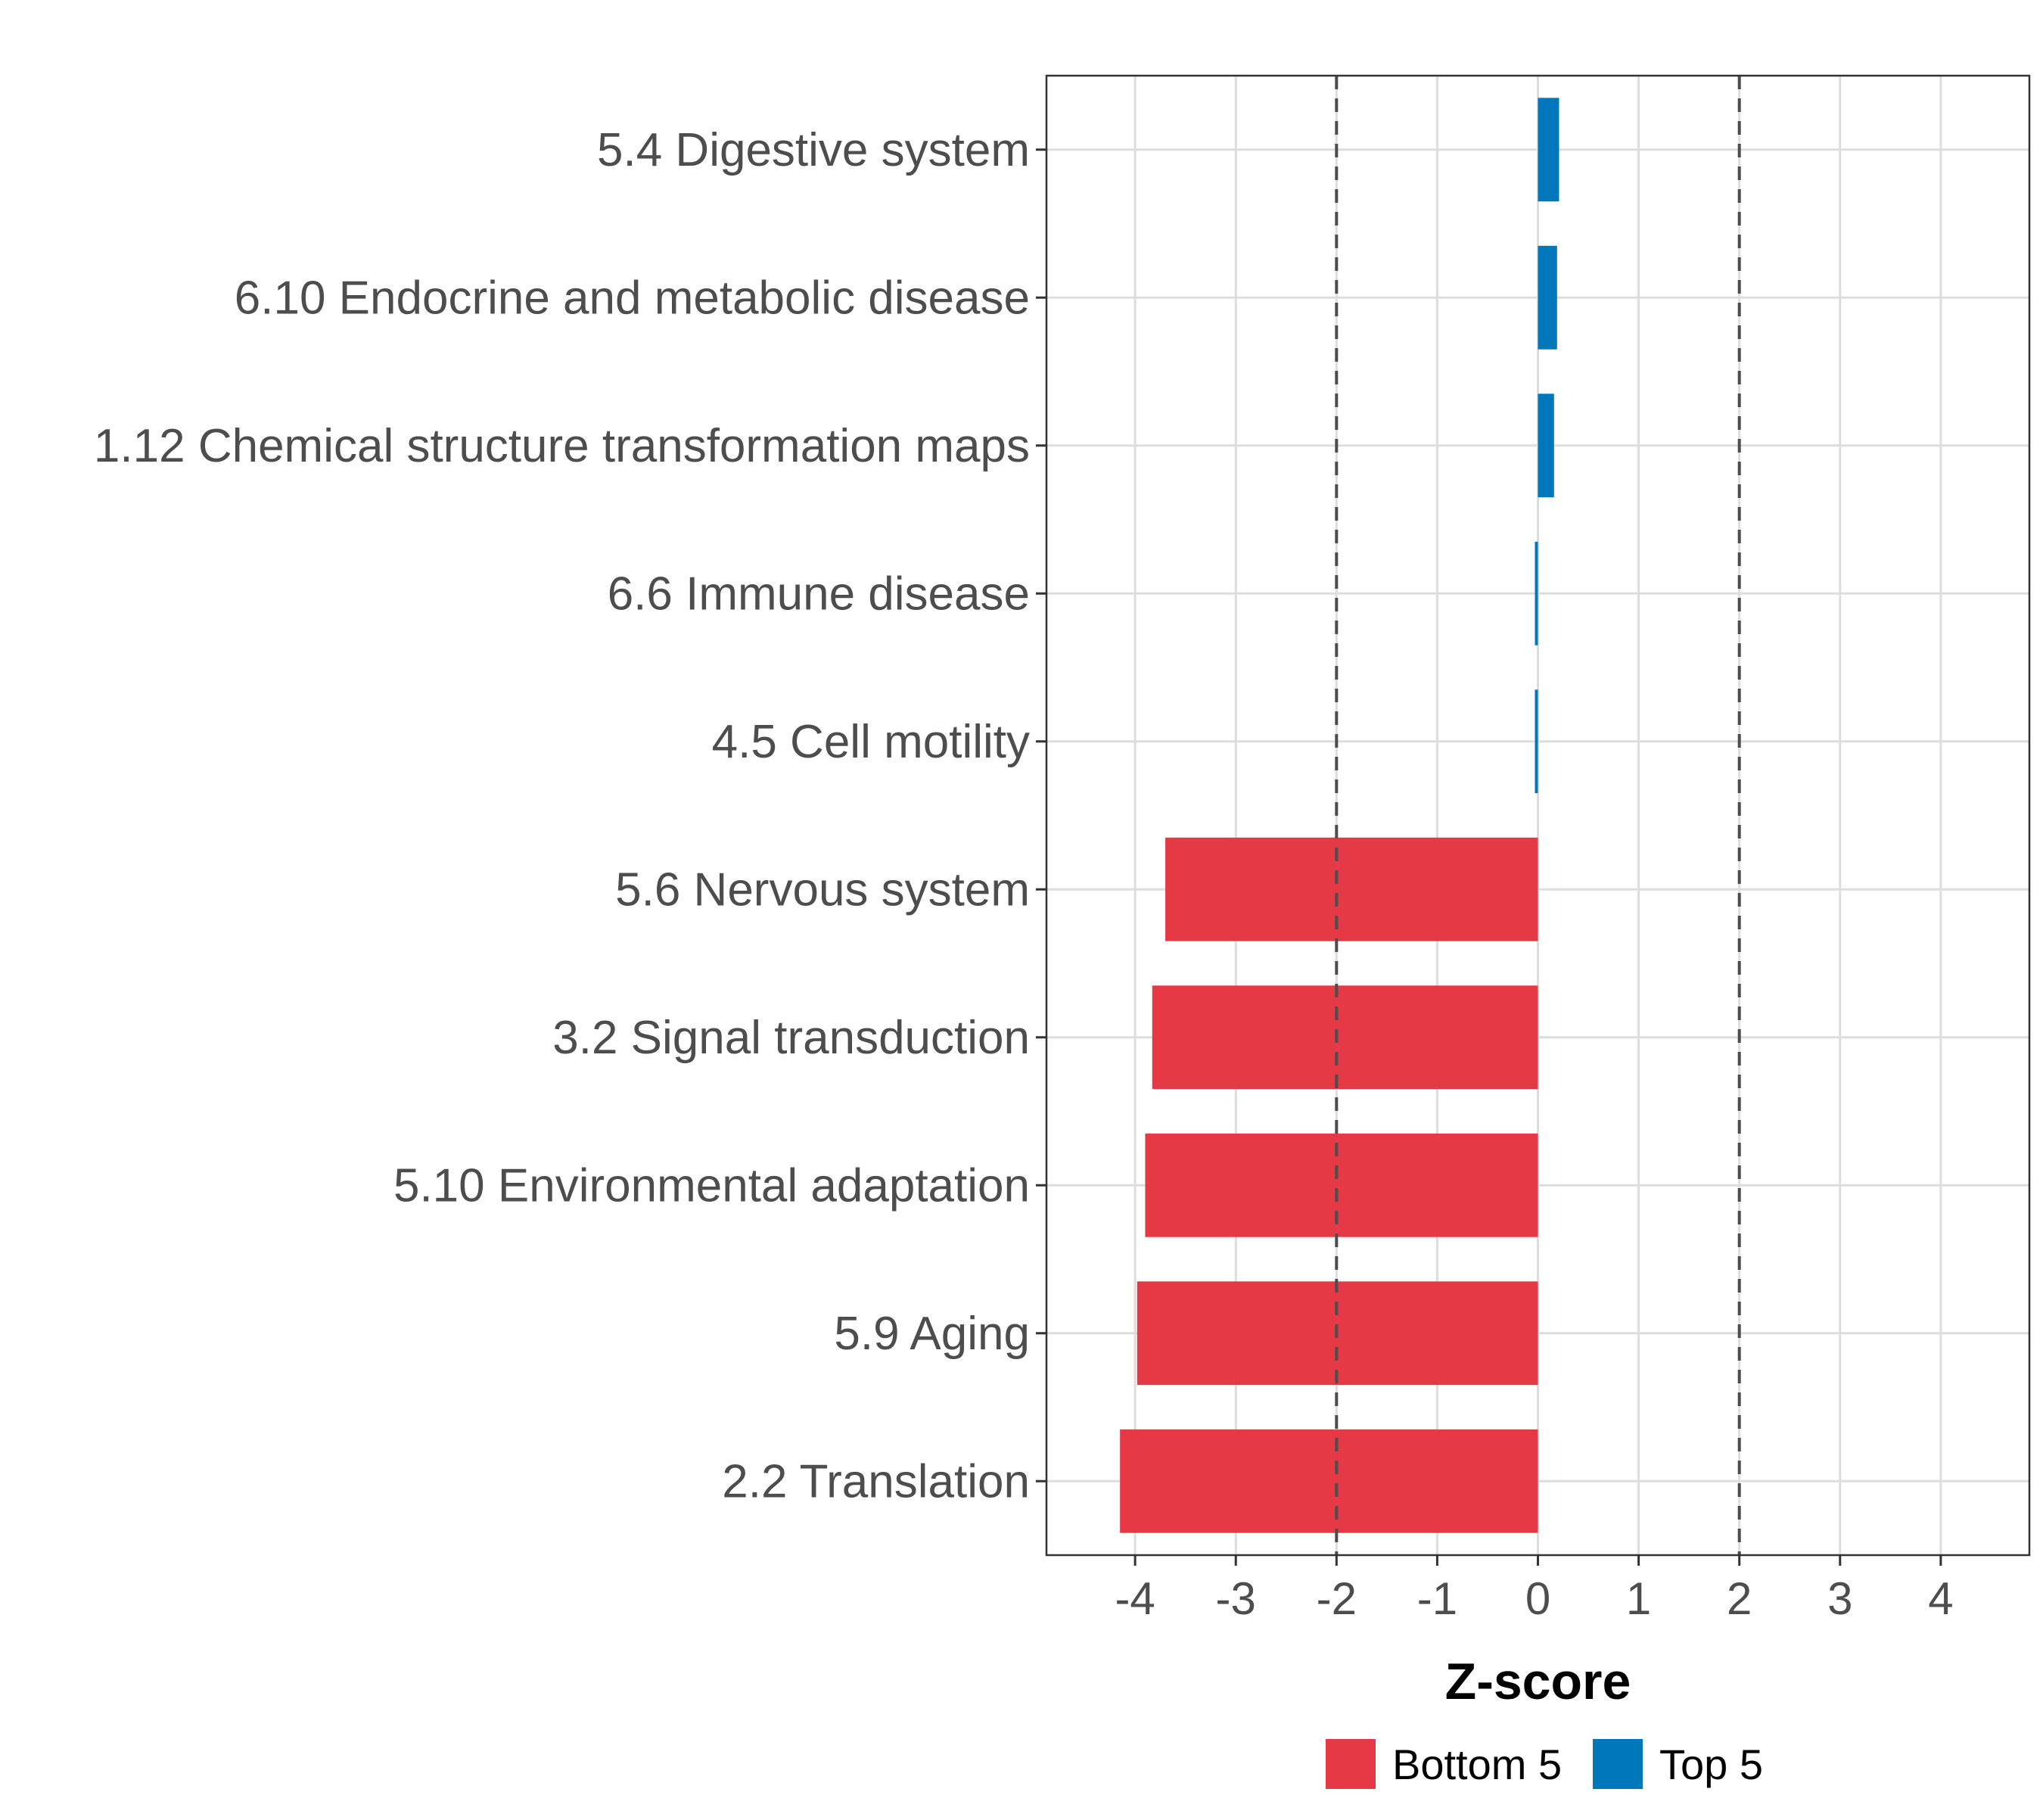 The height and width of the screenshot is (1820, 2043). I want to click on category-label: 4.5 Cell motility, so click(871, 742).